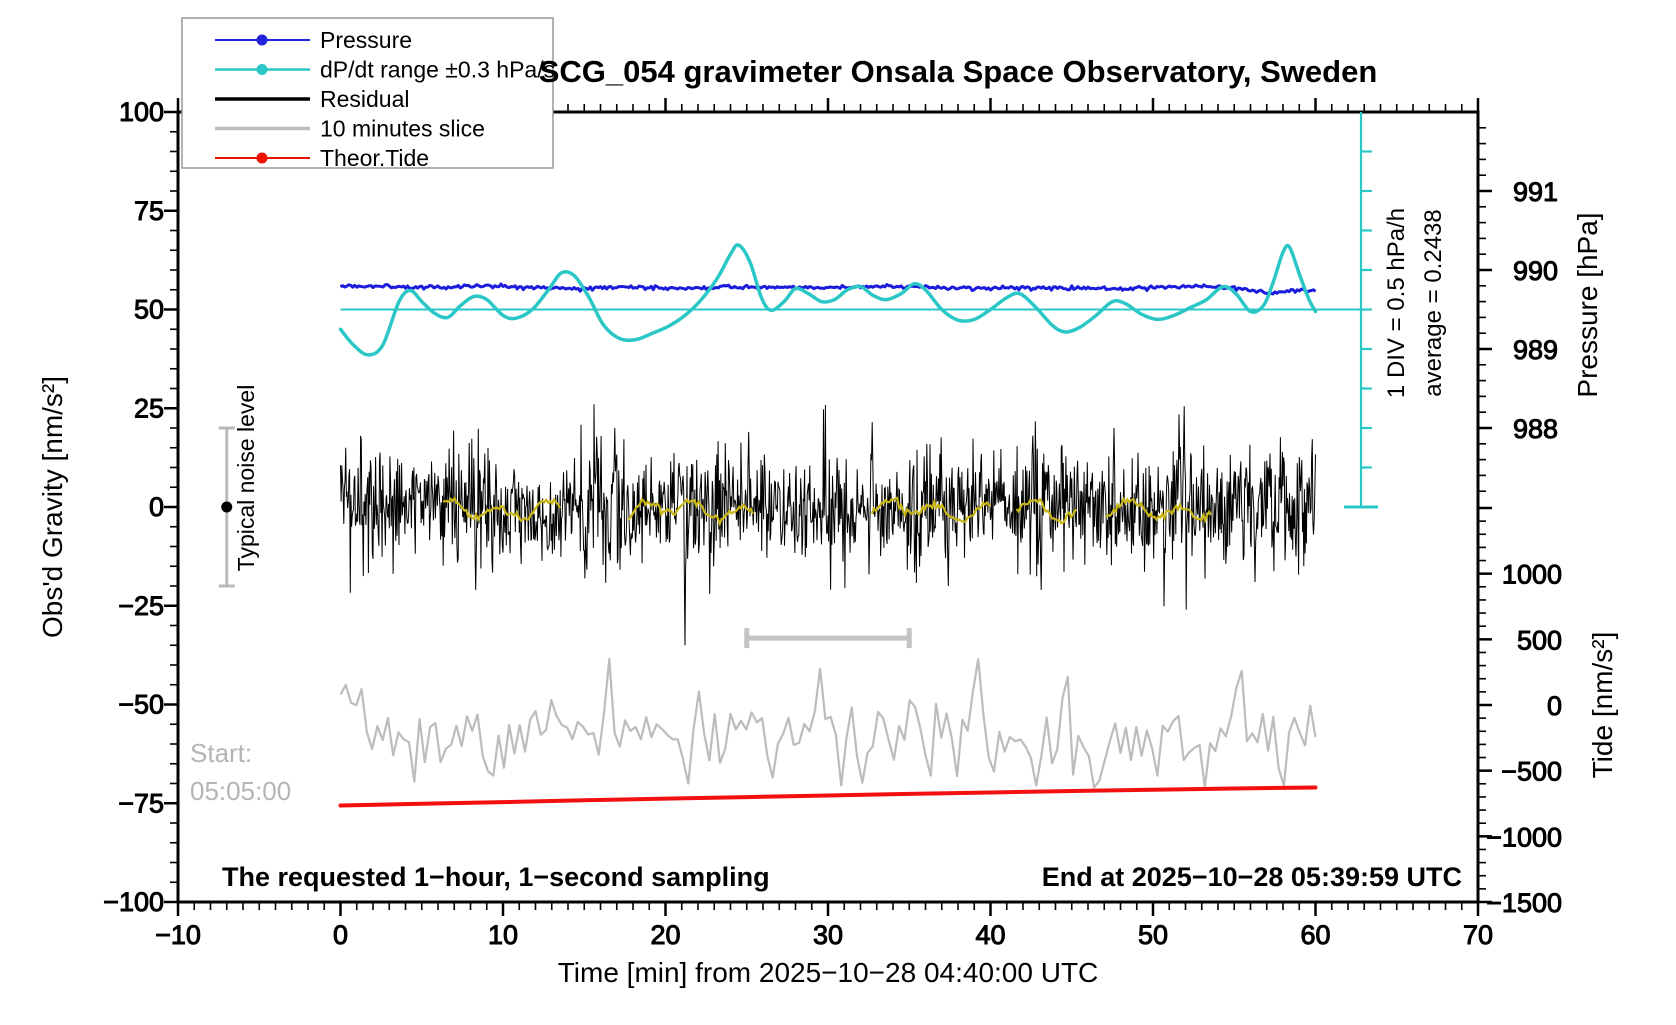 This screenshot has width=1676, height=1025. I want to click on x-tick-label: 0, so click(340, 935).